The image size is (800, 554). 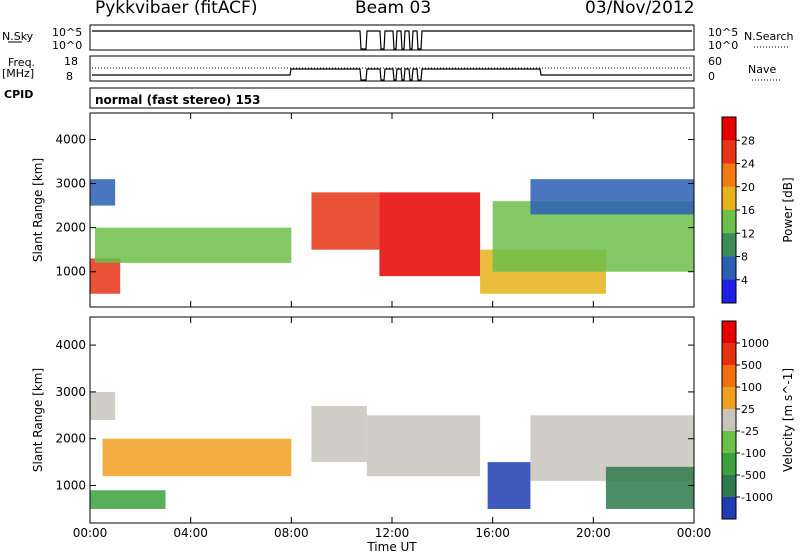 What do you see at coordinates (70, 228) in the screenshot?
I see `power-ytick-2: 2000` at bounding box center [70, 228].